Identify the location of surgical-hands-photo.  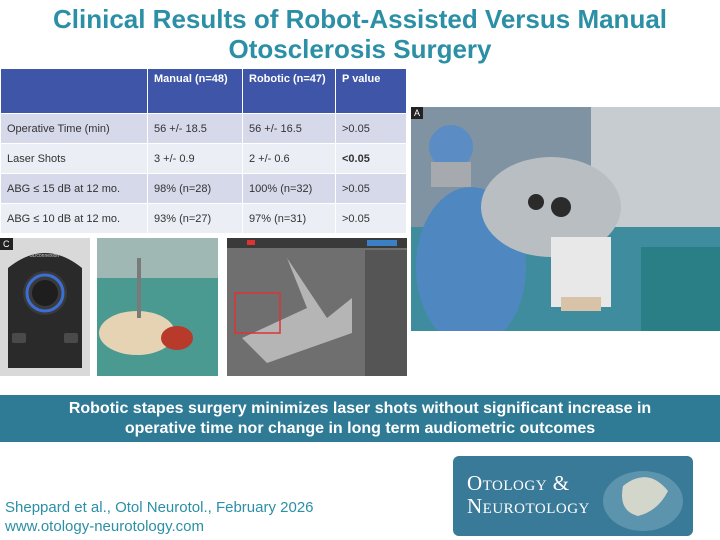
(157, 307).